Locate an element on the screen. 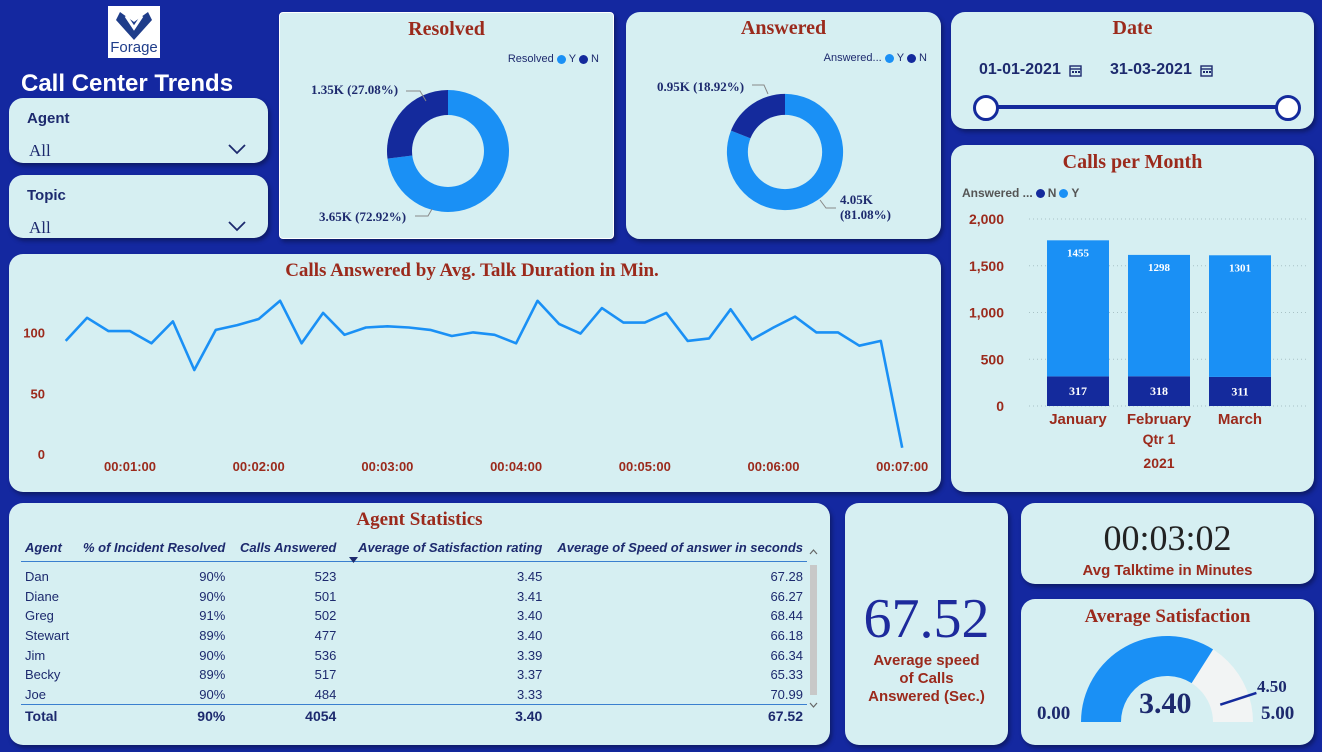 The height and width of the screenshot is (752, 1322). table-cell: 501 is located at coordinates (325, 596).